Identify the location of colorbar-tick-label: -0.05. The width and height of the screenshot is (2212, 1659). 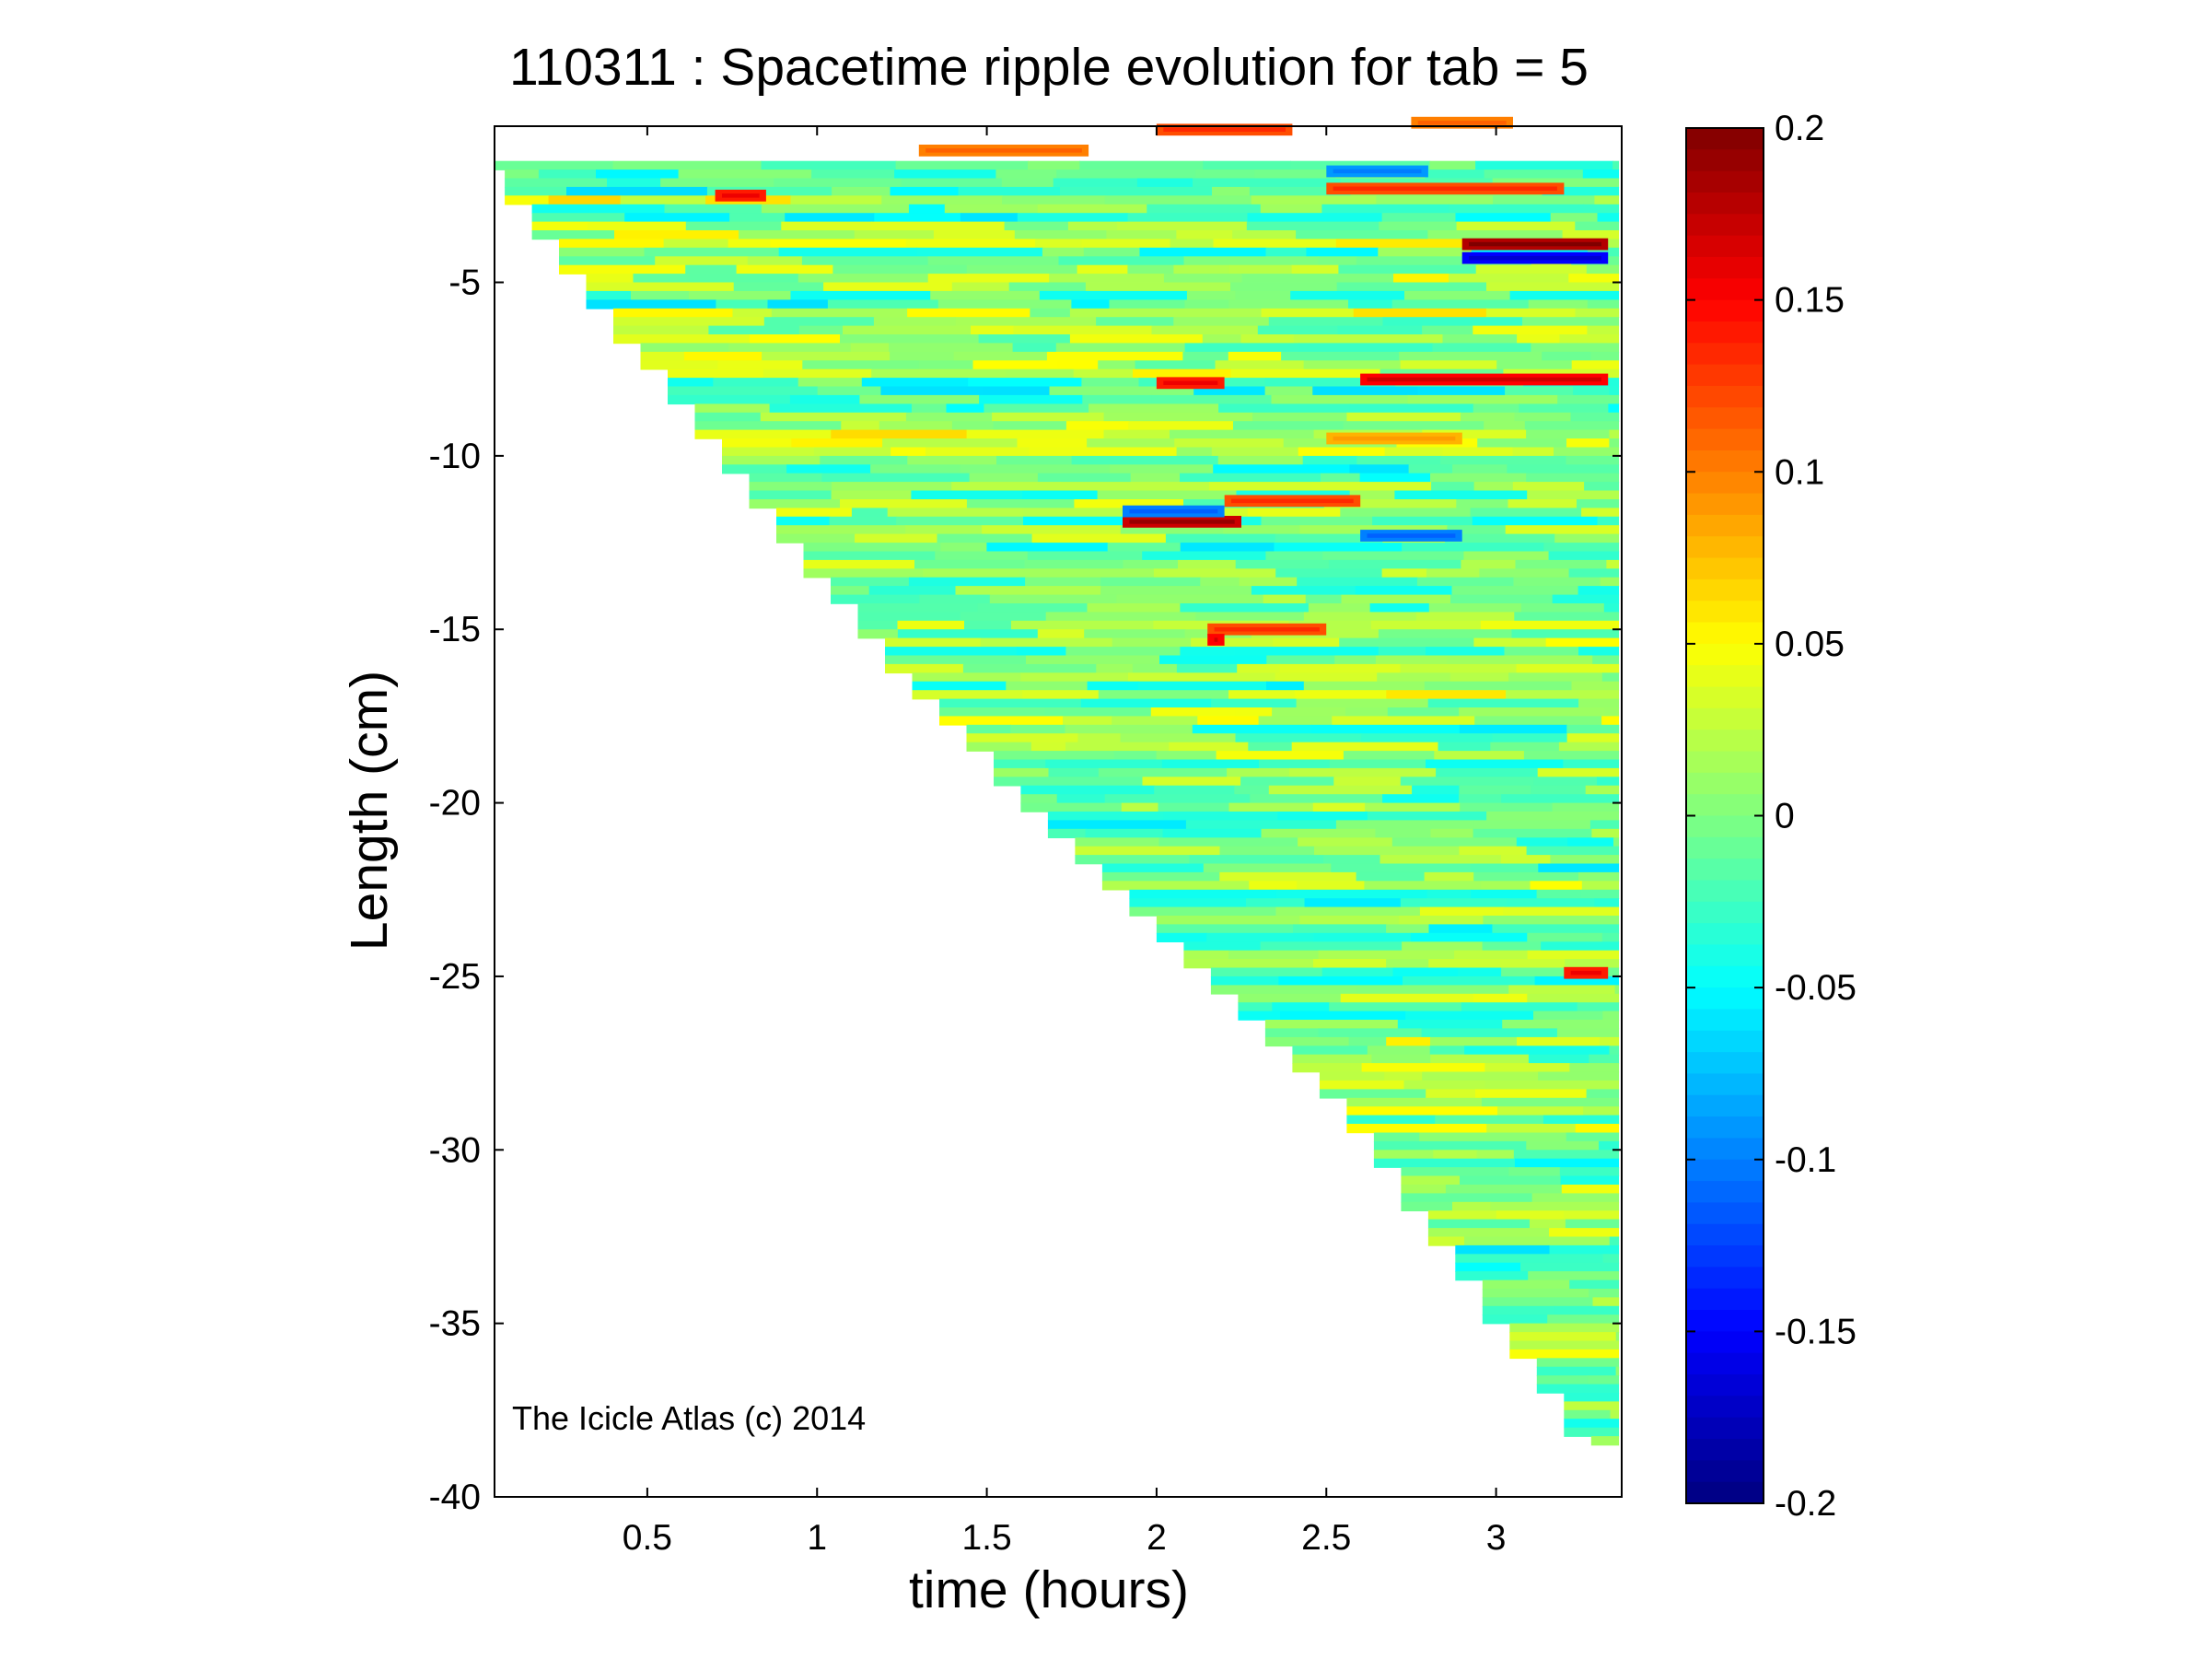
(1816, 988).